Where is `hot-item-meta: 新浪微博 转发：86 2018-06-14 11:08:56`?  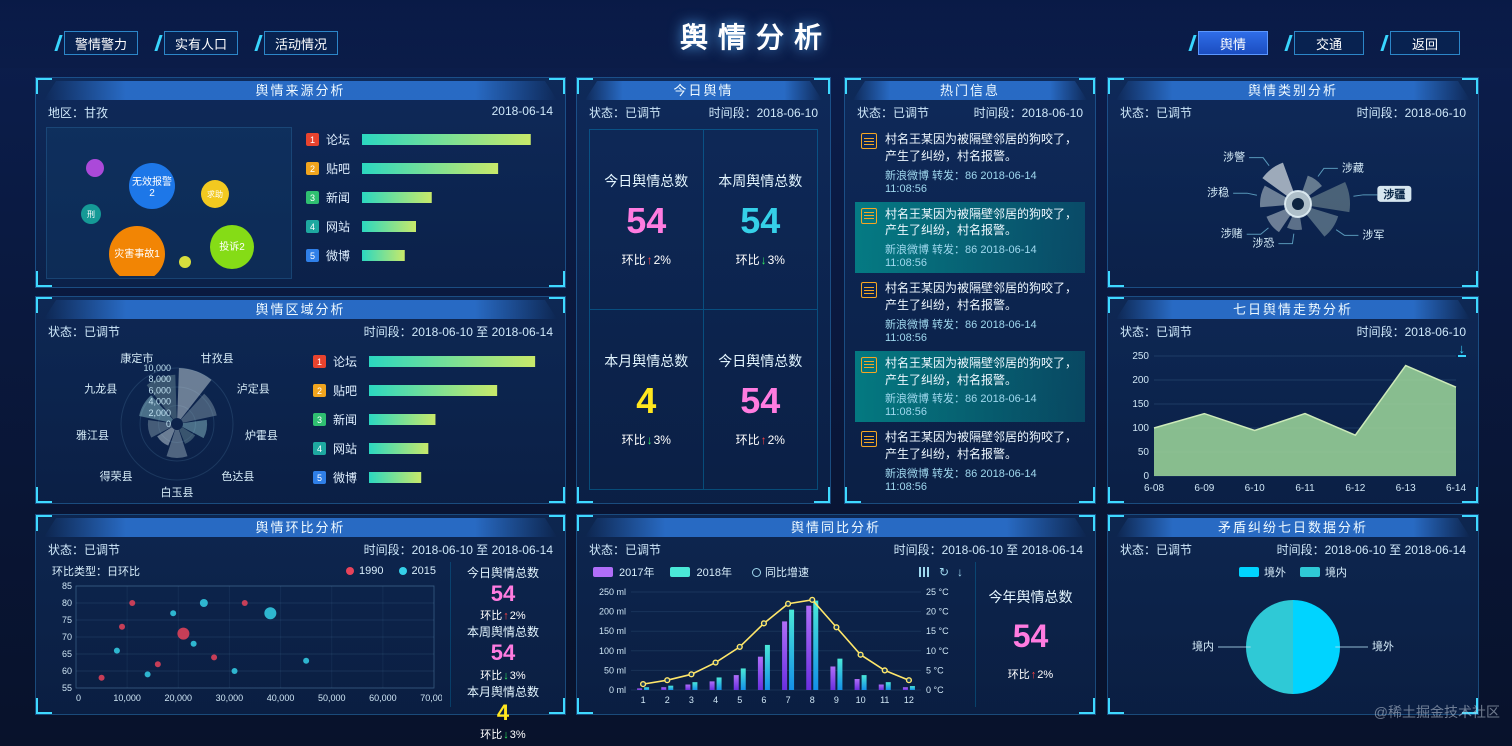 hot-item-meta: 新浪微博 转发：86 2018-06-14 11:08:56 is located at coordinates (961, 406).